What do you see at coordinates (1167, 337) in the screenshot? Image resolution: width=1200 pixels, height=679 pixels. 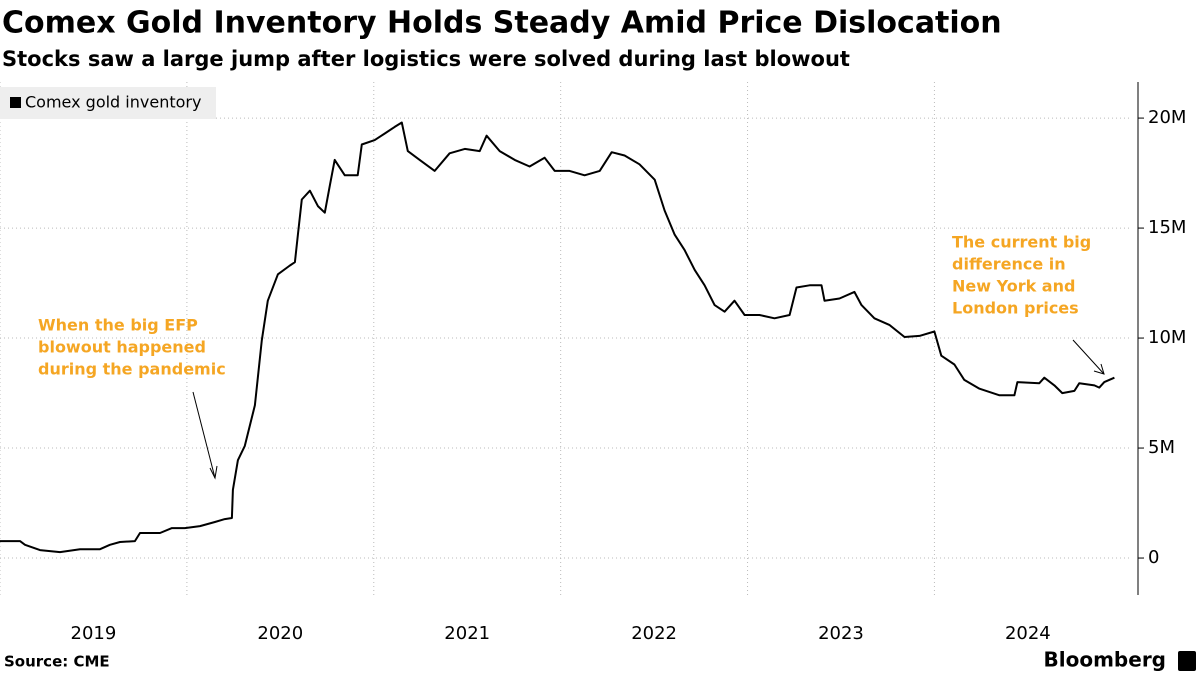 I see `y-tick-label: 10M` at bounding box center [1167, 337].